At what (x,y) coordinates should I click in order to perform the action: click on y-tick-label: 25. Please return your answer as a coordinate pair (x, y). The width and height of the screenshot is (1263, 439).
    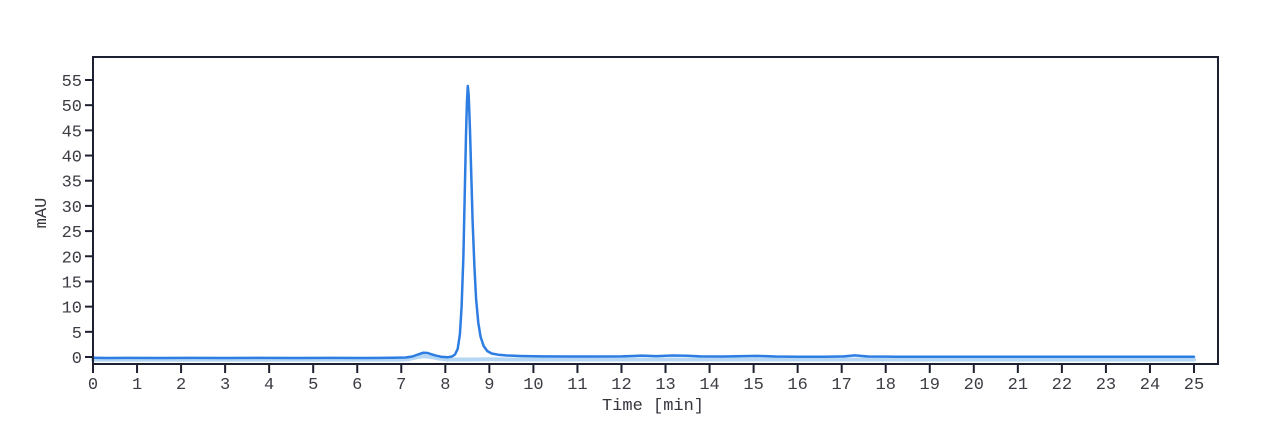
    Looking at the image, I should click on (72, 233).